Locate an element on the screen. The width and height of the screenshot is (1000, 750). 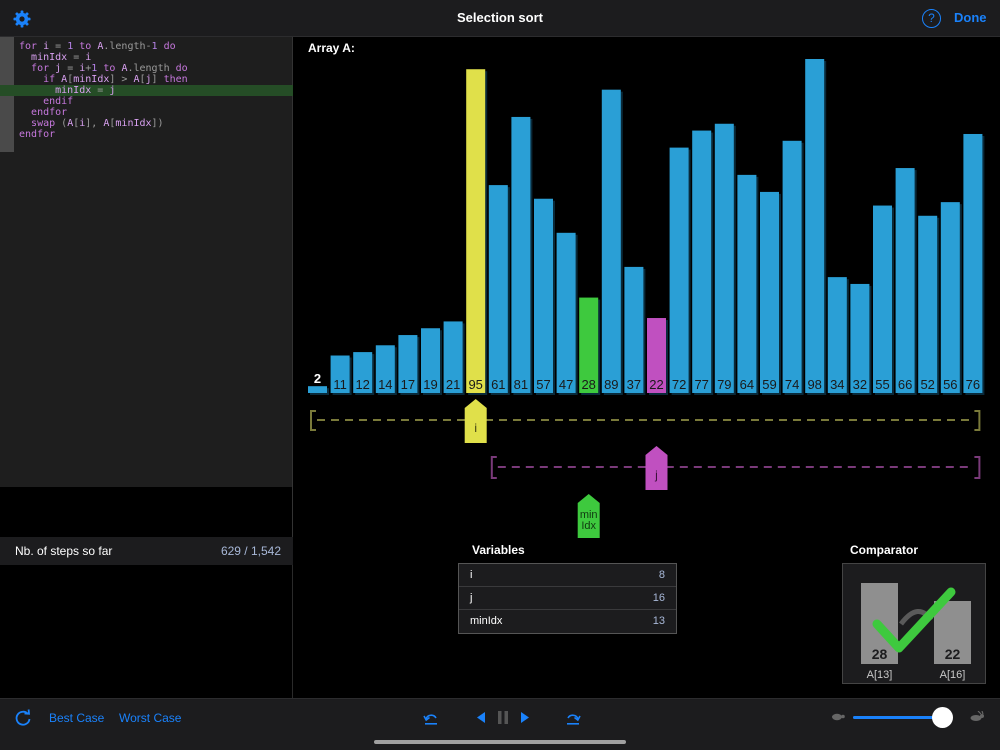
bar-value-label: 66 is located at coordinates (905, 384).